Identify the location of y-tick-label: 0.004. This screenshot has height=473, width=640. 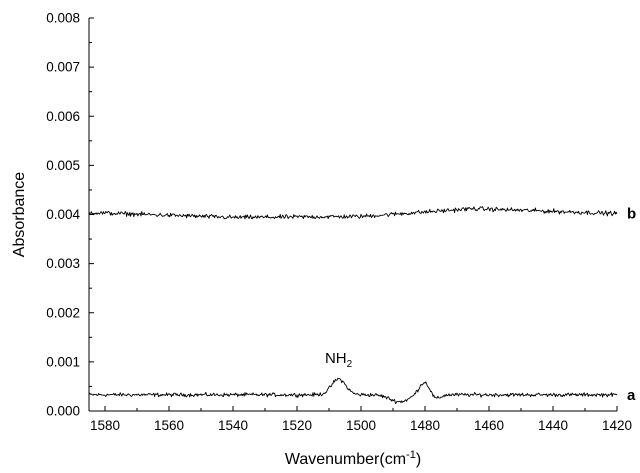
(63, 214).